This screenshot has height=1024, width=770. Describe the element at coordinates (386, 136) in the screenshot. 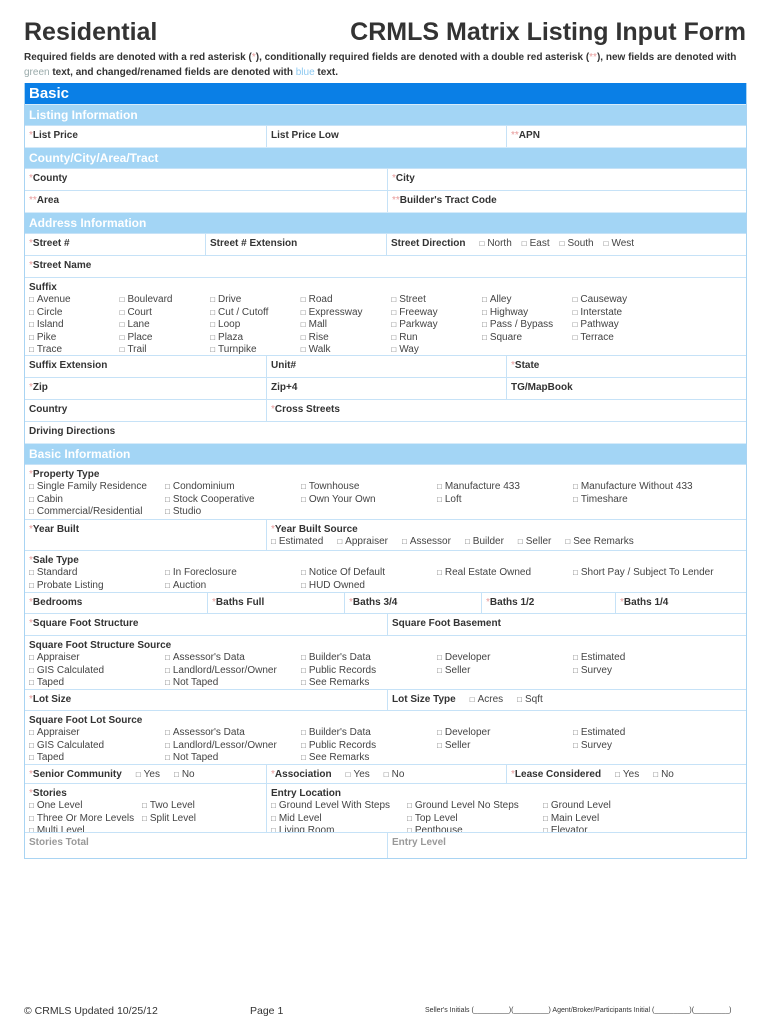

I see `field-list-price-low: List Price Low` at that location.